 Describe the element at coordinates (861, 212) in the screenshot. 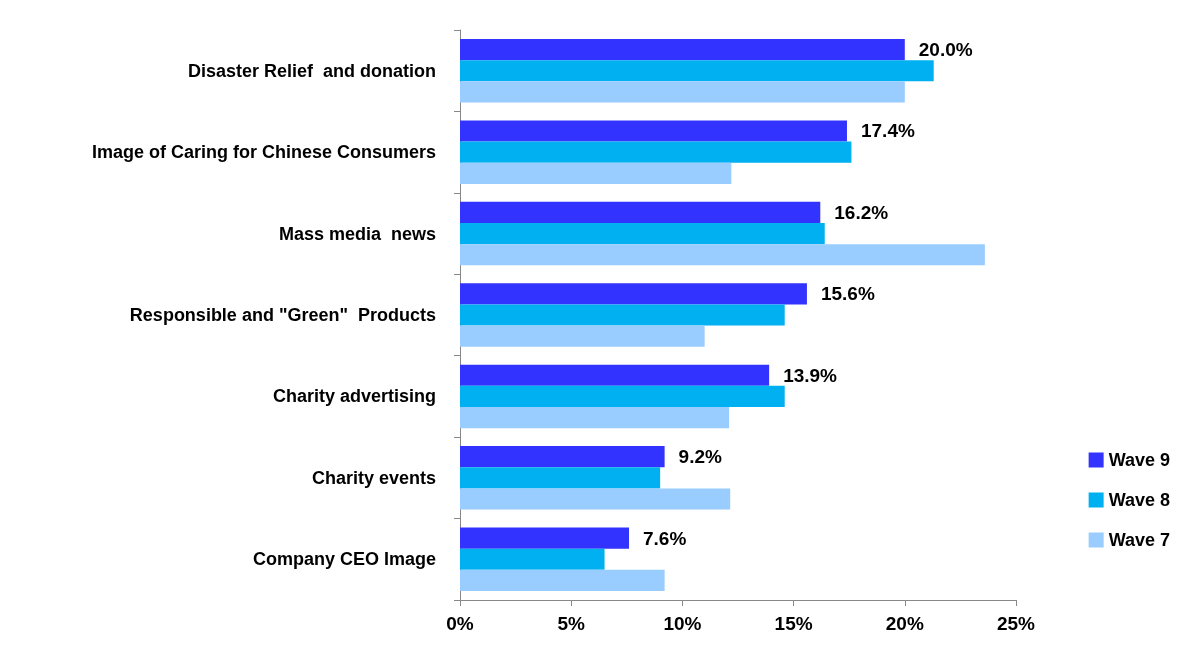

I see `data-label: 16.2%` at that location.